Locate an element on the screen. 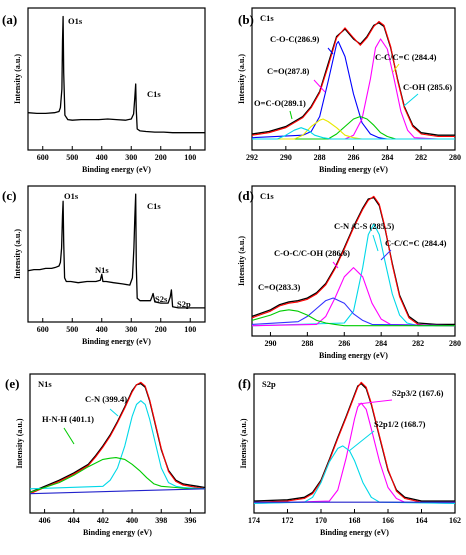 This screenshot has height=555, width=466. panel-letter: (e) is located at coordinates (12, 383).